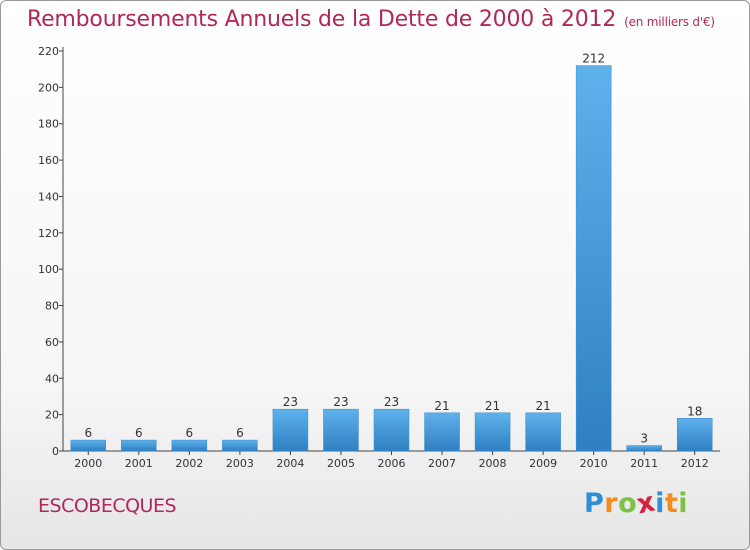  Describe the element at coordinates (88, 463) in the screenshot. I see `x-tick-label: 2000` at that location.